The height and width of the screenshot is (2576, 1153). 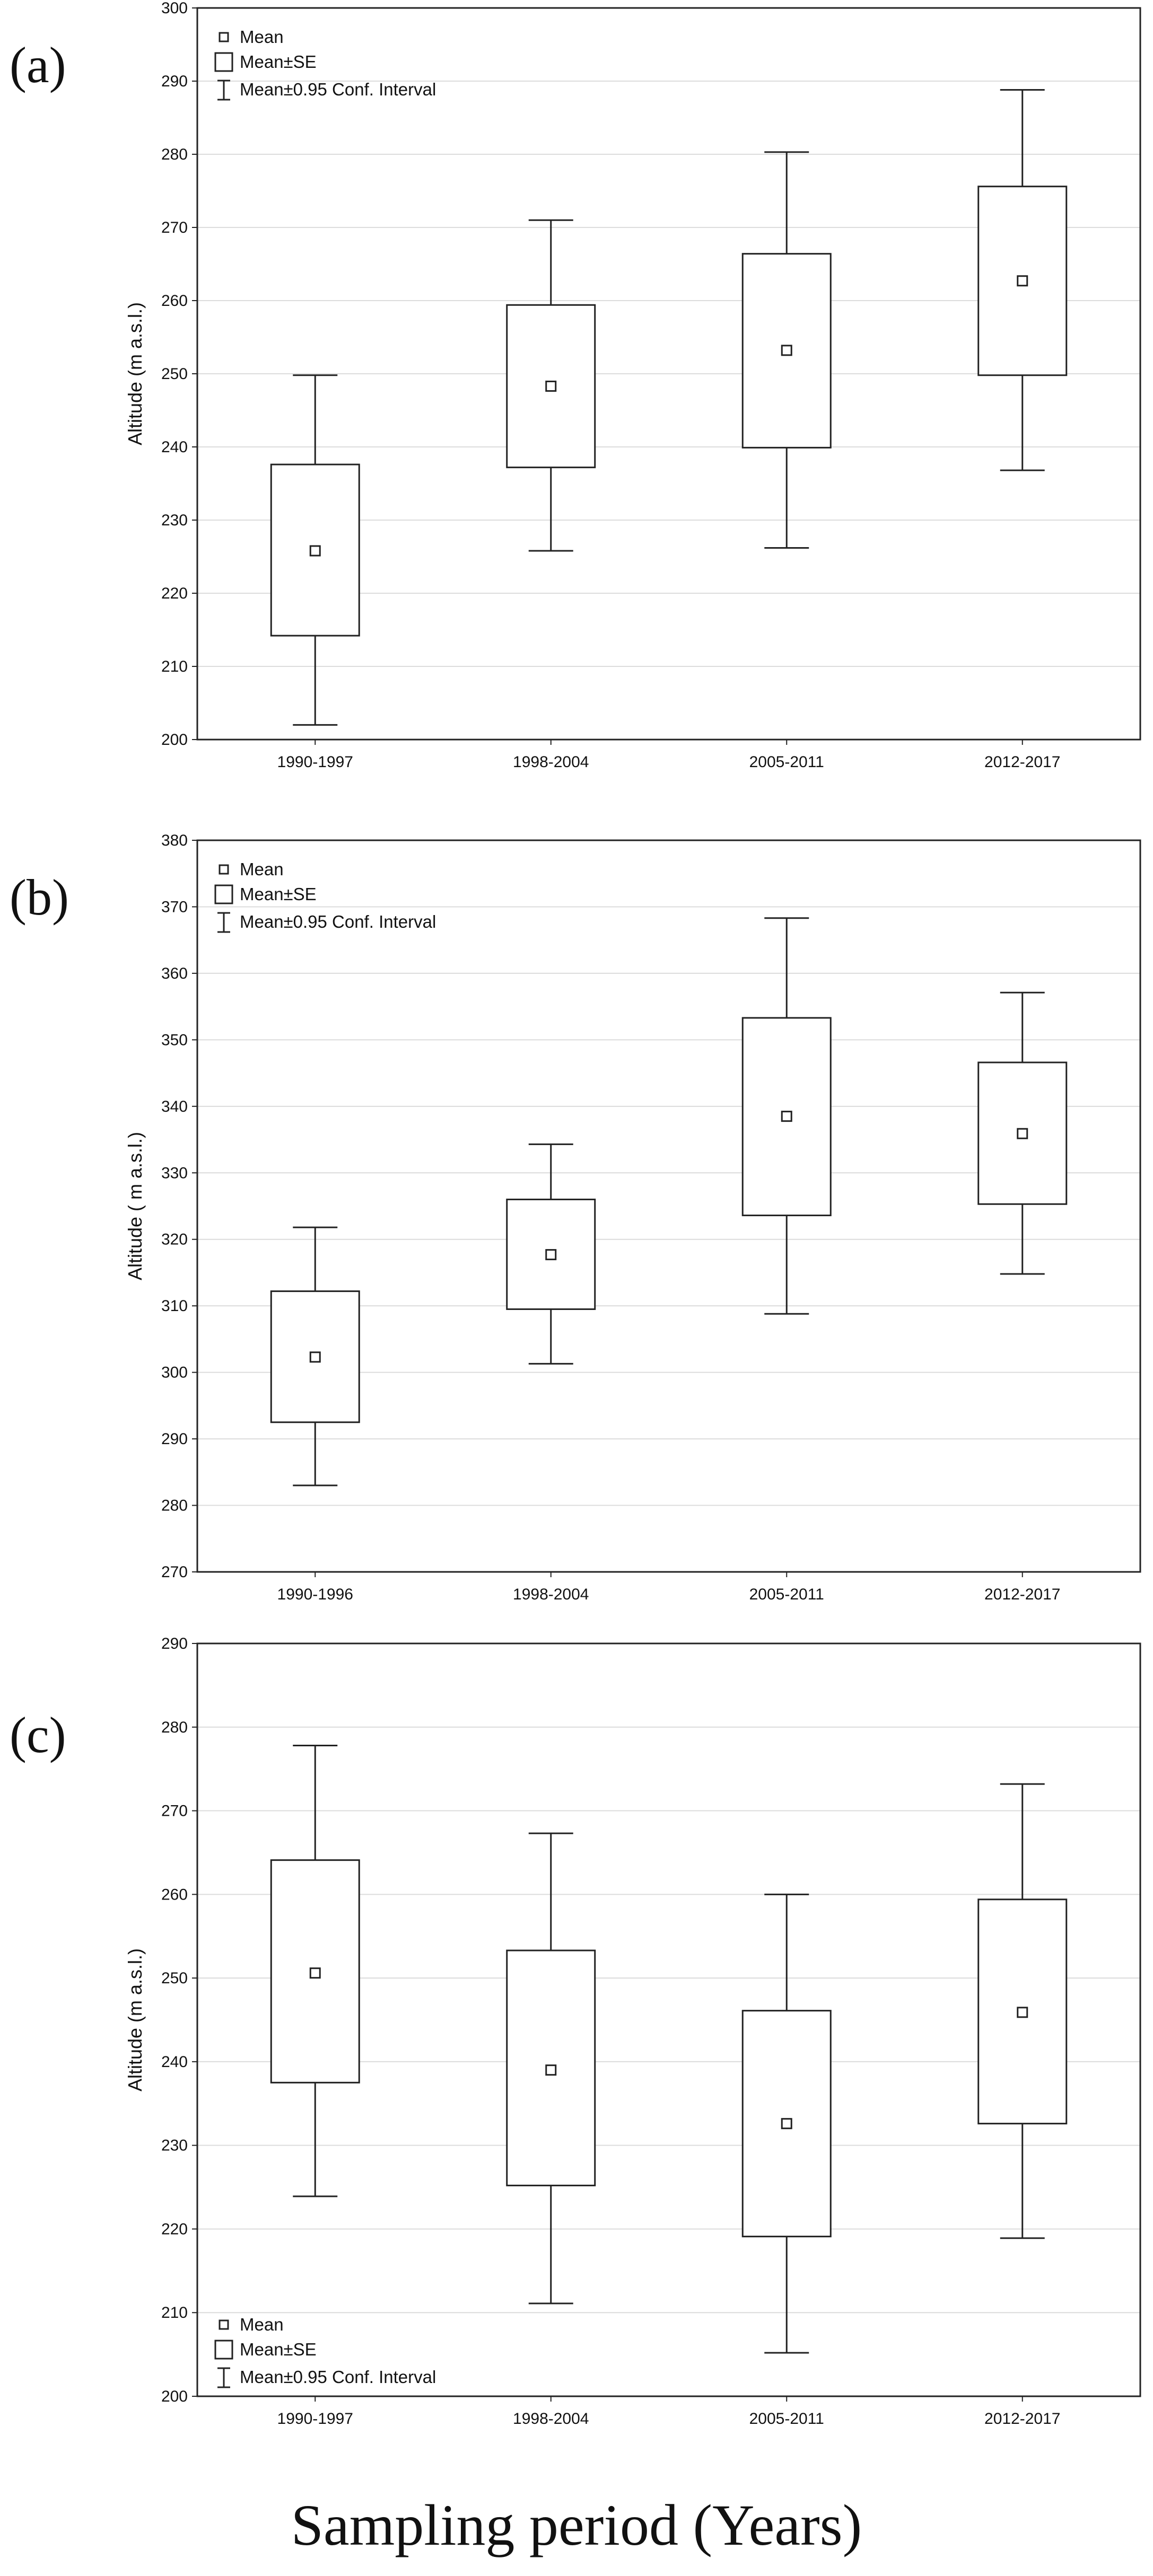 What do you see at coordinates (576, 2525) in the screenshot?
I see `x-axis-title: Sampling period (Years)` at bounding box center [576, 2525].